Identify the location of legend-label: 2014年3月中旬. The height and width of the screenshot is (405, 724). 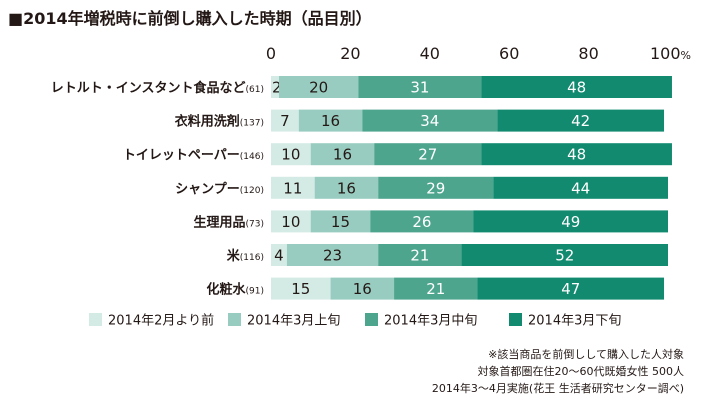
(430, 321).